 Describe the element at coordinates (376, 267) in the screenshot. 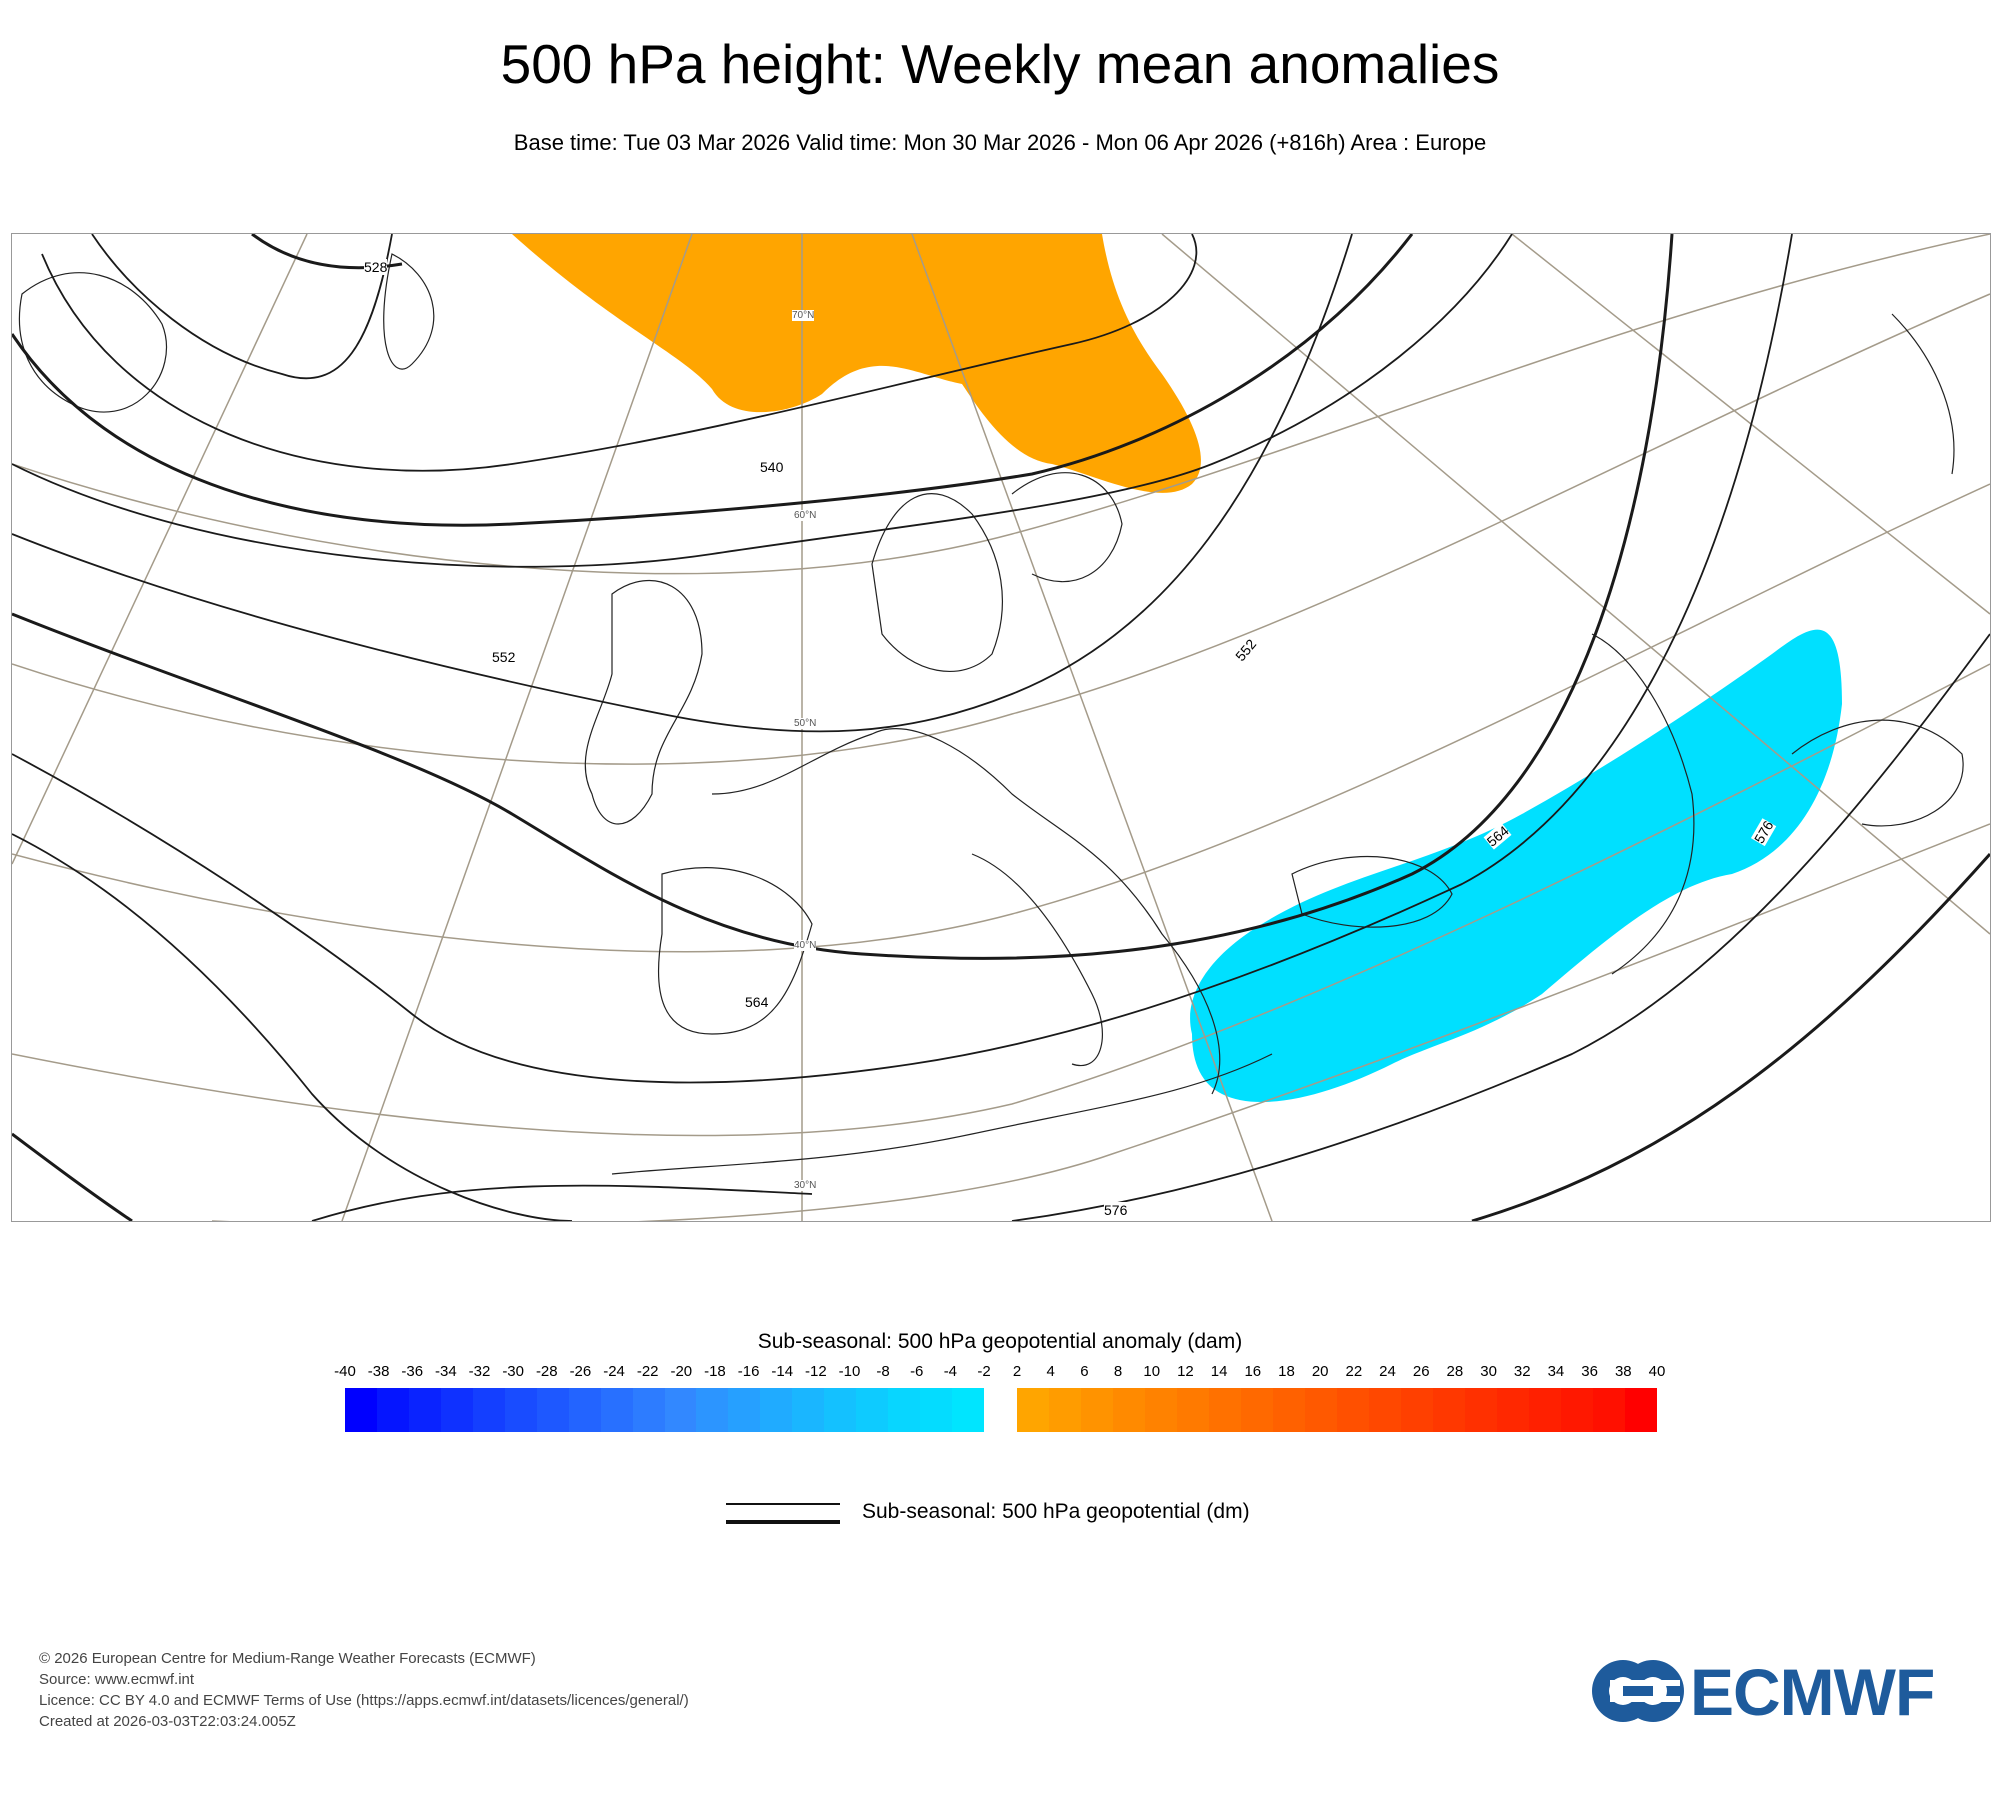

I see `contour-label: 528` at that location.